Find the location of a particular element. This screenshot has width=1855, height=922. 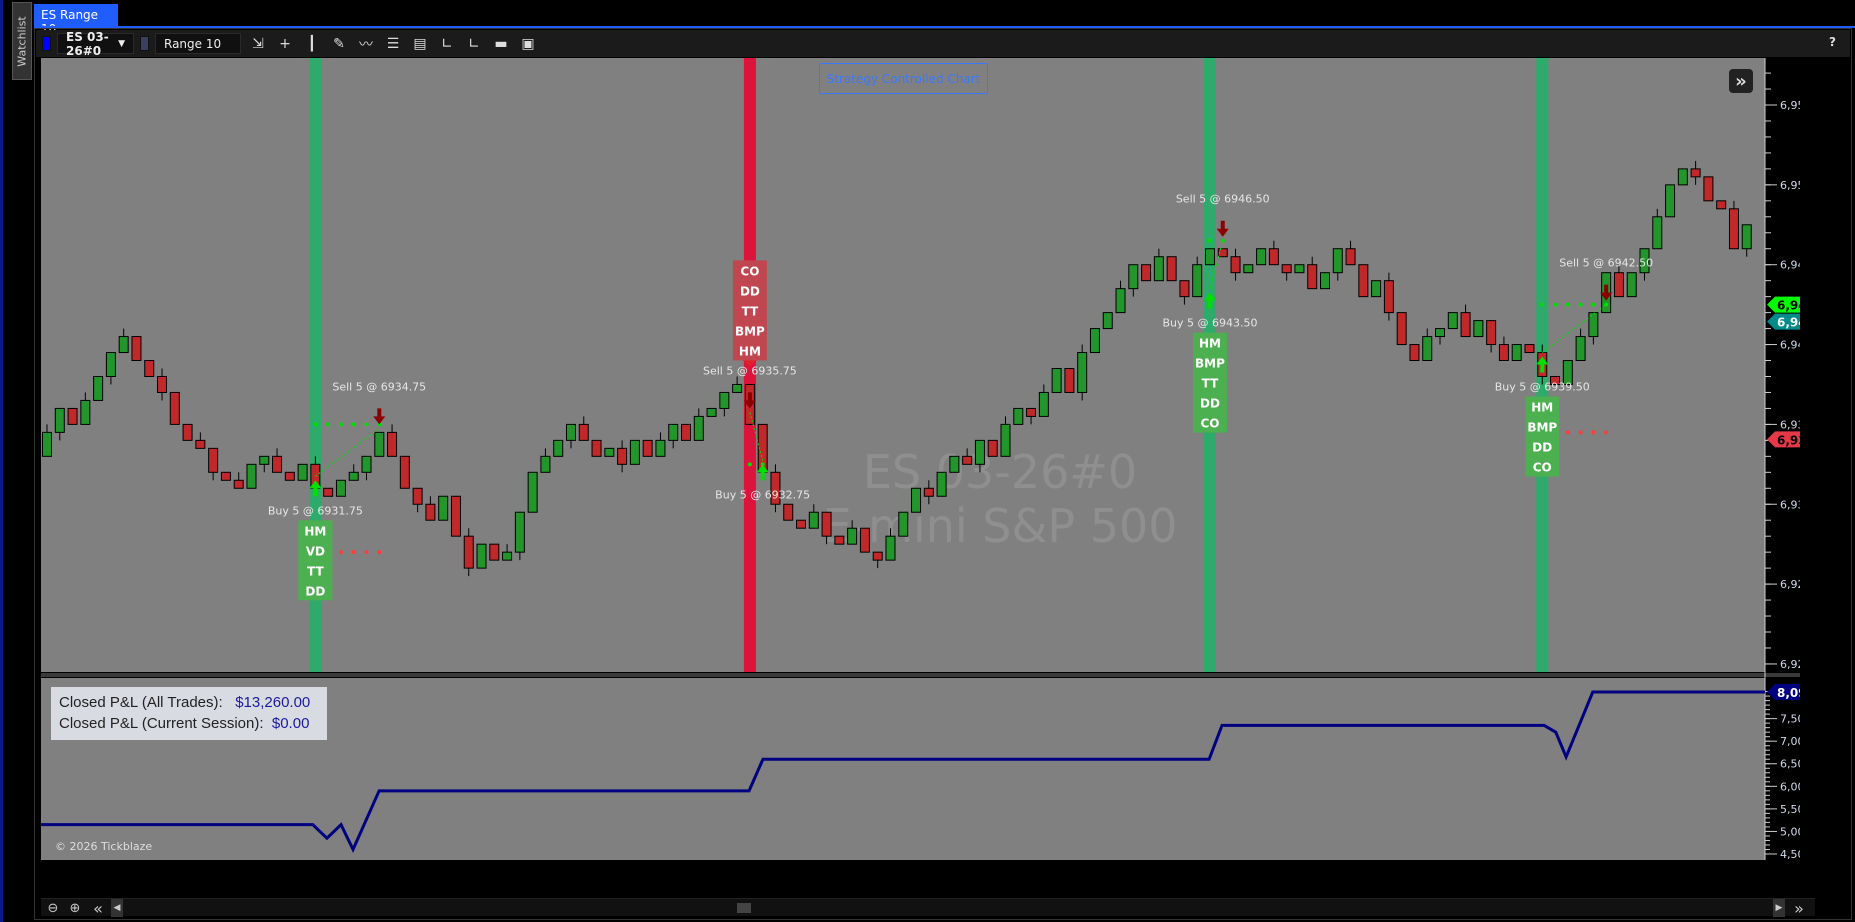

signal-tag: TT is located at coordinates (315, 571).